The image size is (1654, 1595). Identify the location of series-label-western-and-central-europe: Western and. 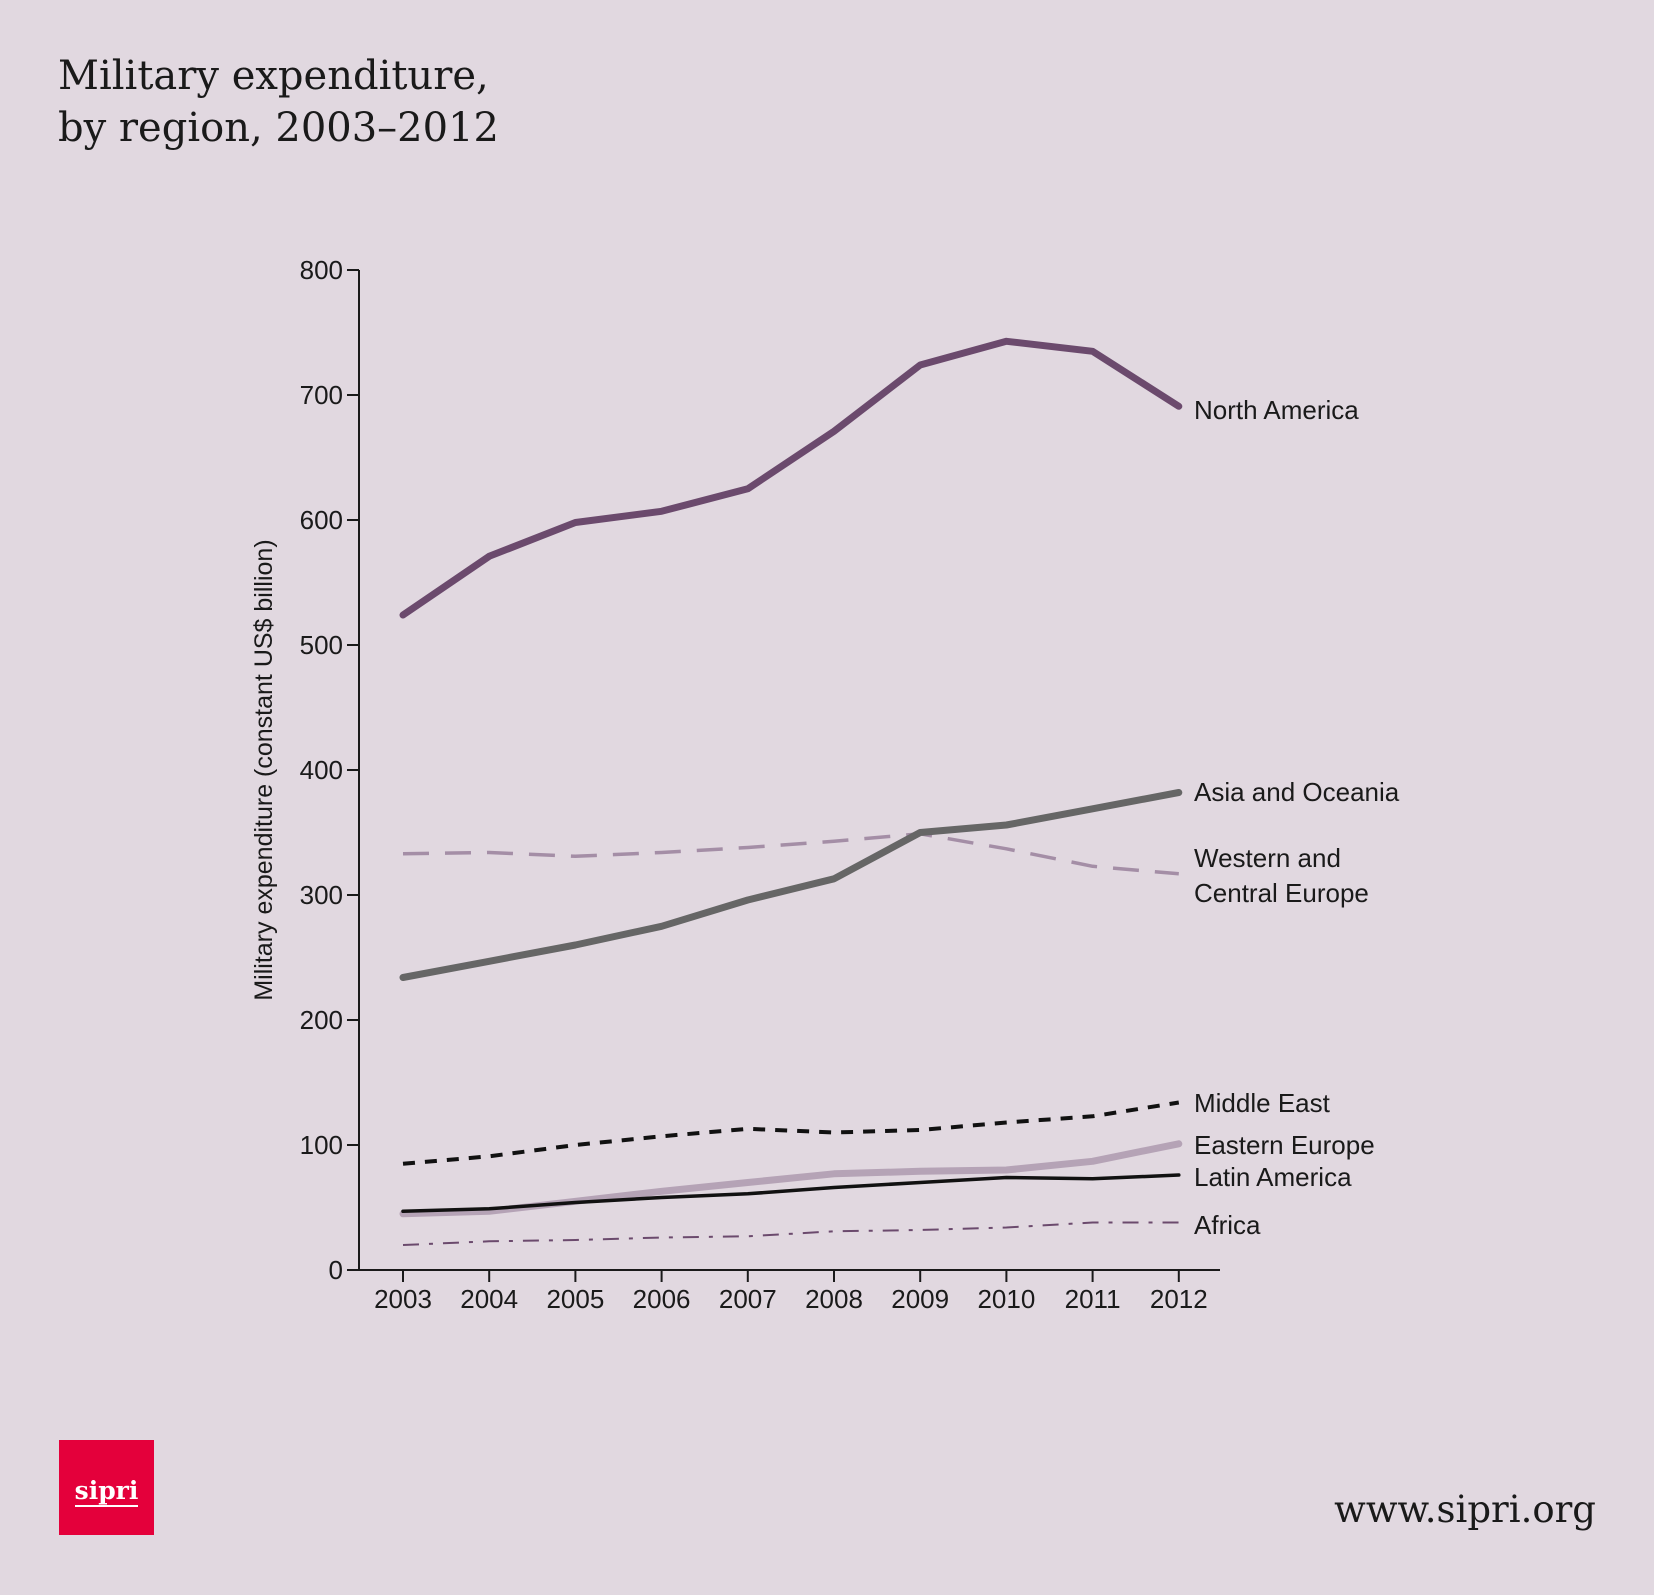
(1267, 858).